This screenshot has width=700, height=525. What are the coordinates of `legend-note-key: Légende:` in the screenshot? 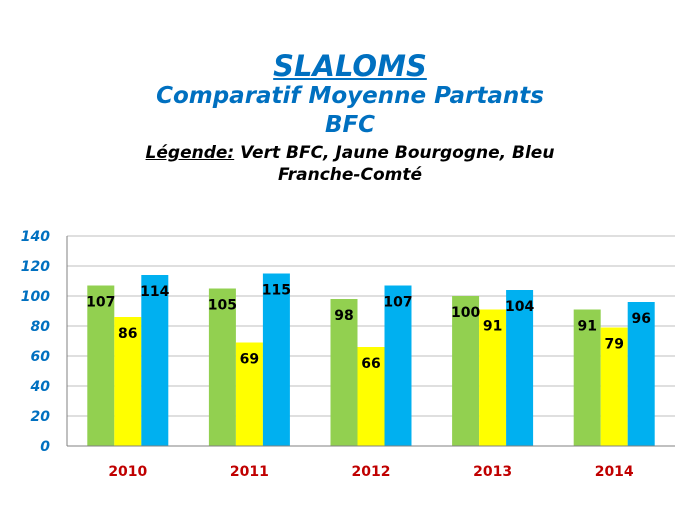 It's located at (190, 153).